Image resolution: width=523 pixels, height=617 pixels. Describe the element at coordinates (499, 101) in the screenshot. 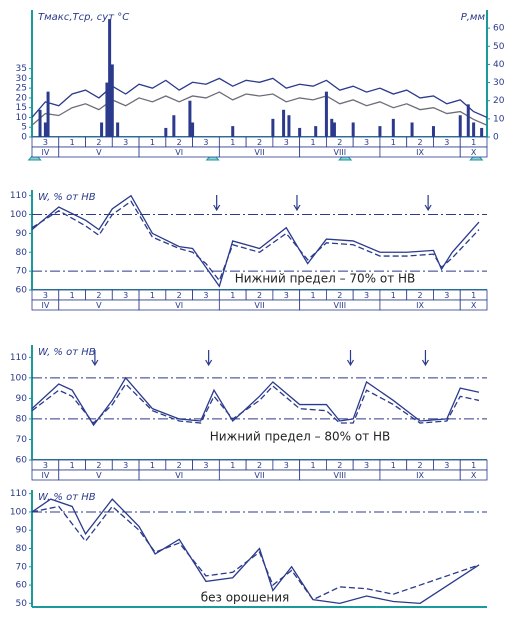

I see `y2-tick-label: 20` at that location.